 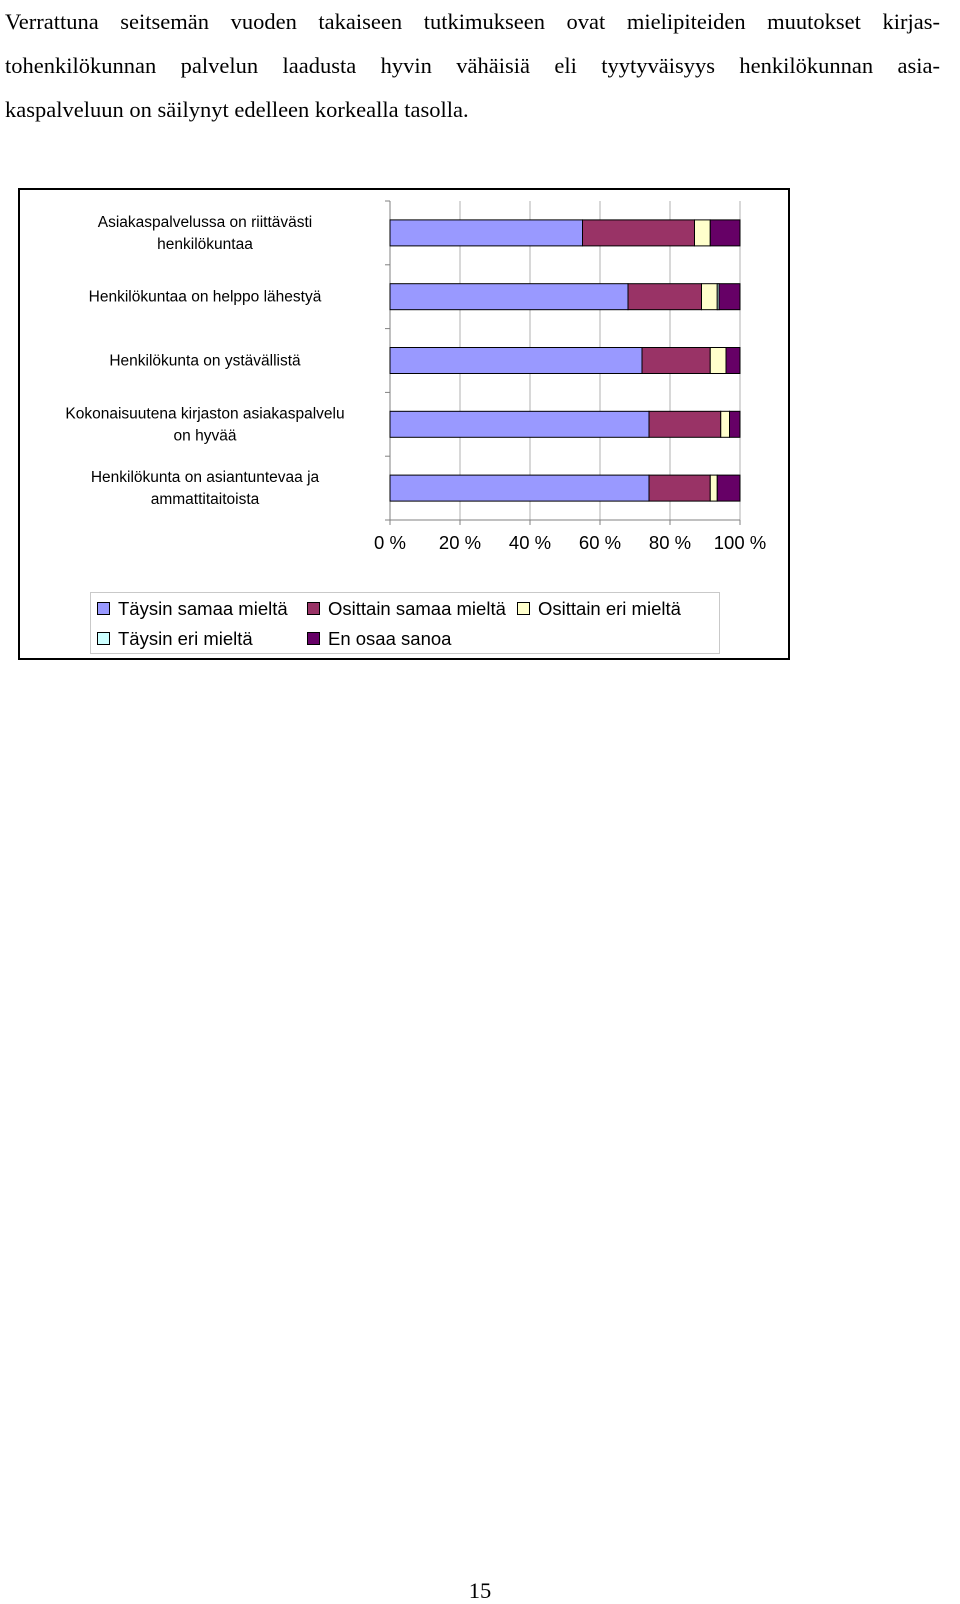 I want to click on legend-item: En osaa sanoa, so click(x=379, y=639).